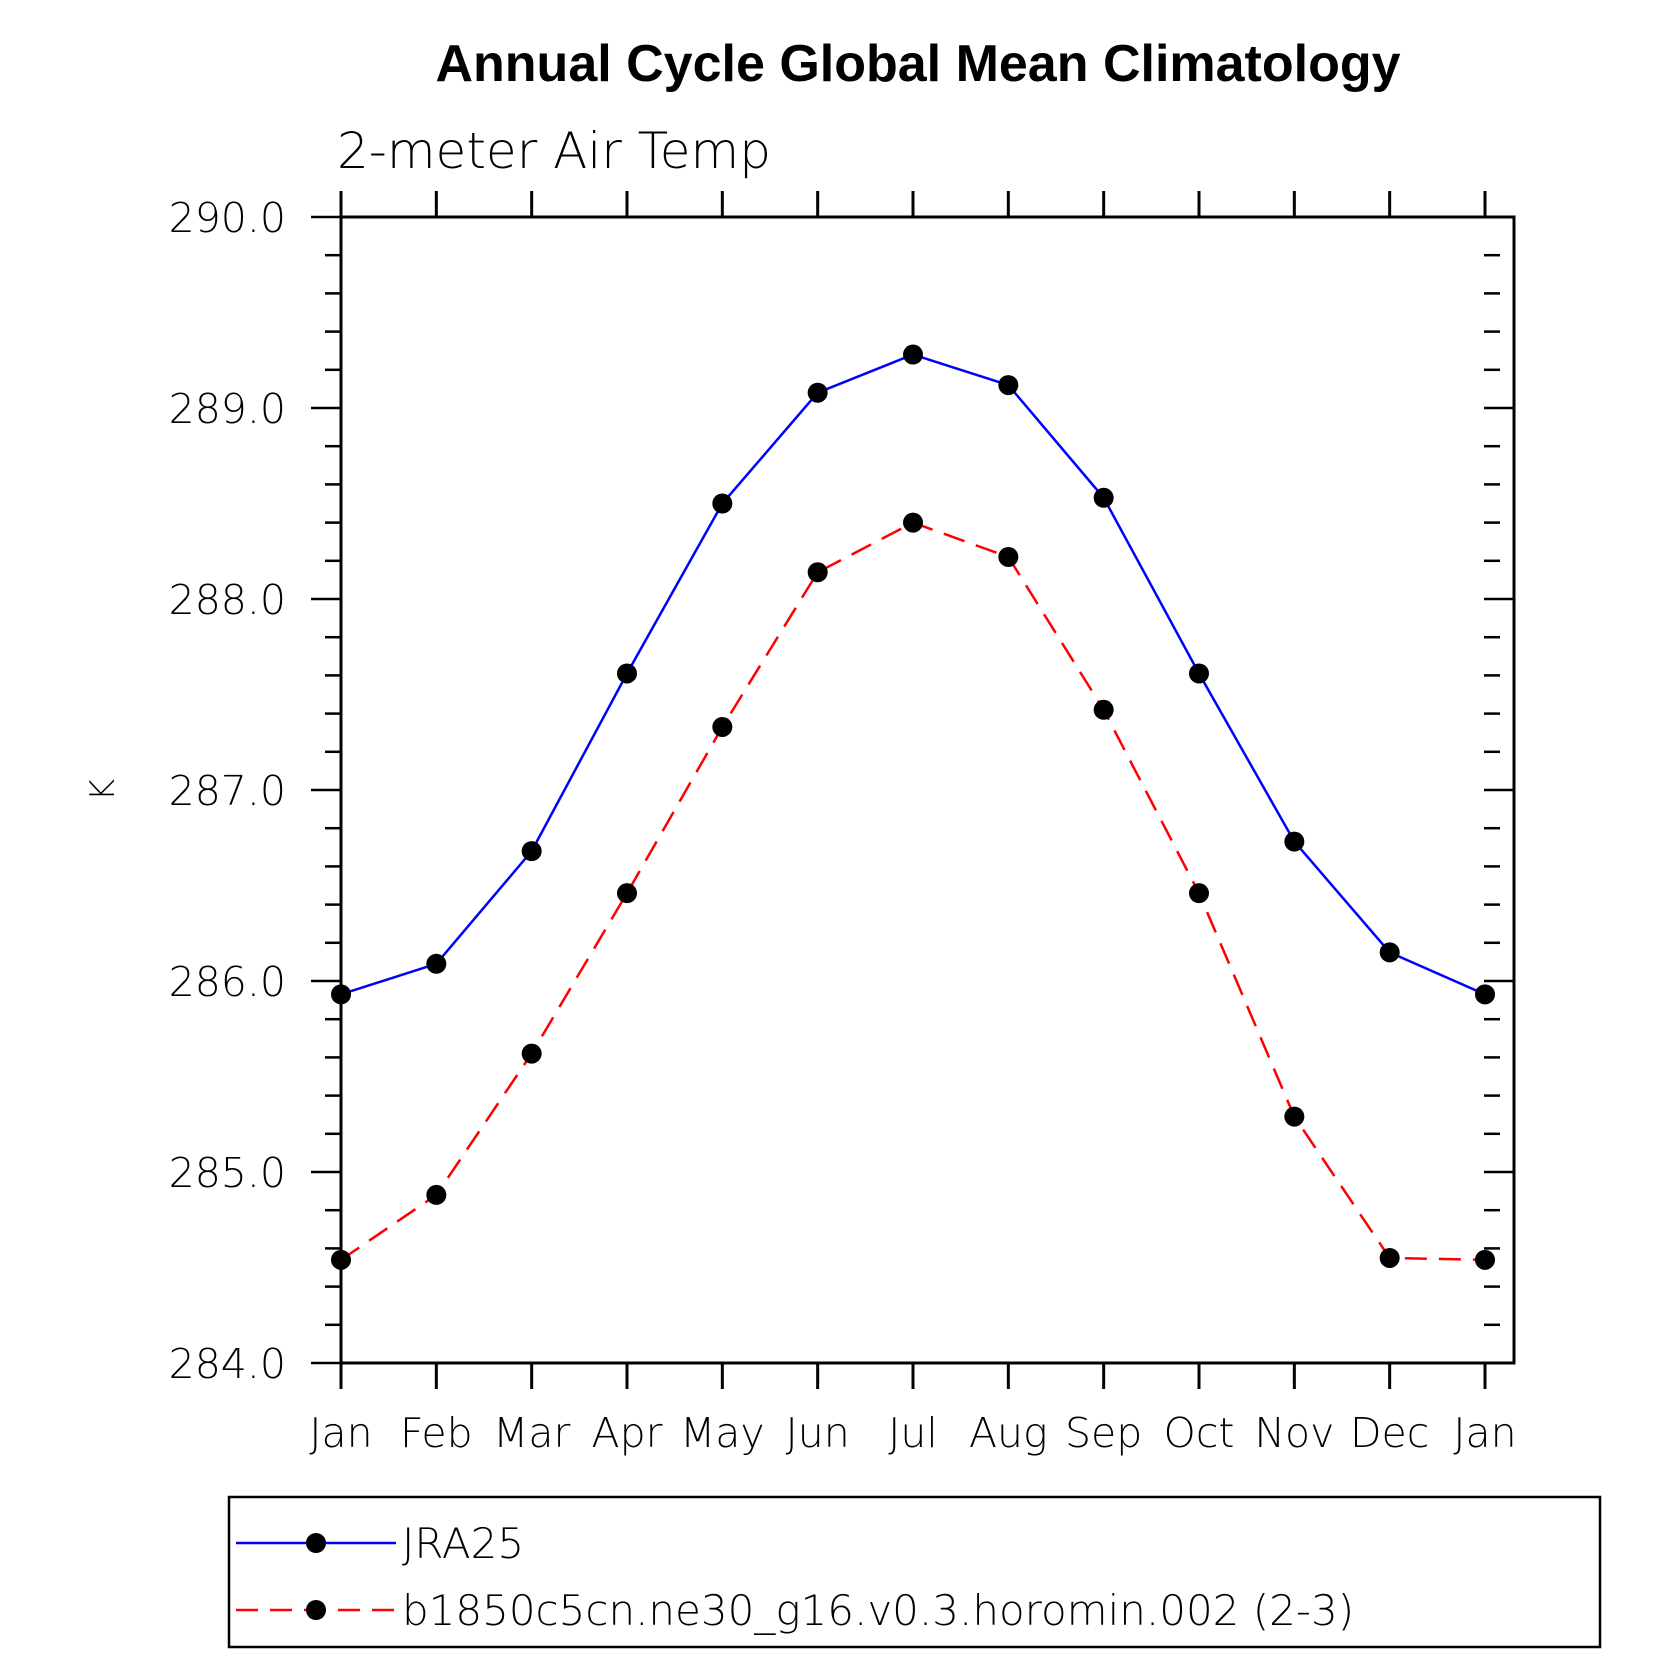 The height and width of the screenshot is (1679, 1674). Describe the element at coordinates (1199, 1433) in the screenshot. I see `x-tick-label: Oct` at that location.